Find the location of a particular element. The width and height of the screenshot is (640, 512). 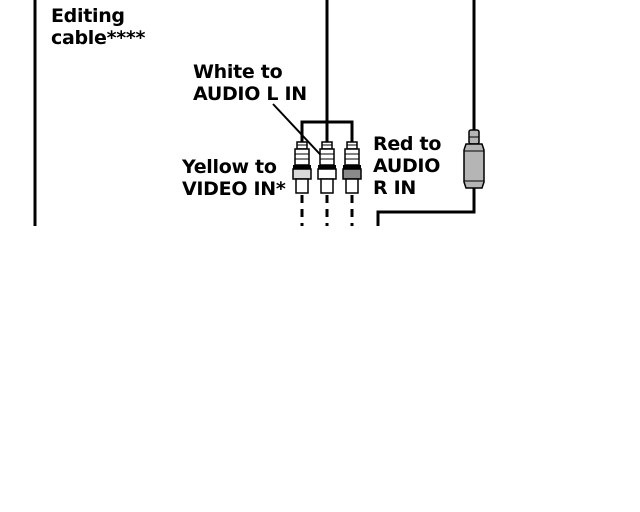

white-audio-label: White to AUDIO L IN is located at coordinates (250, 83).